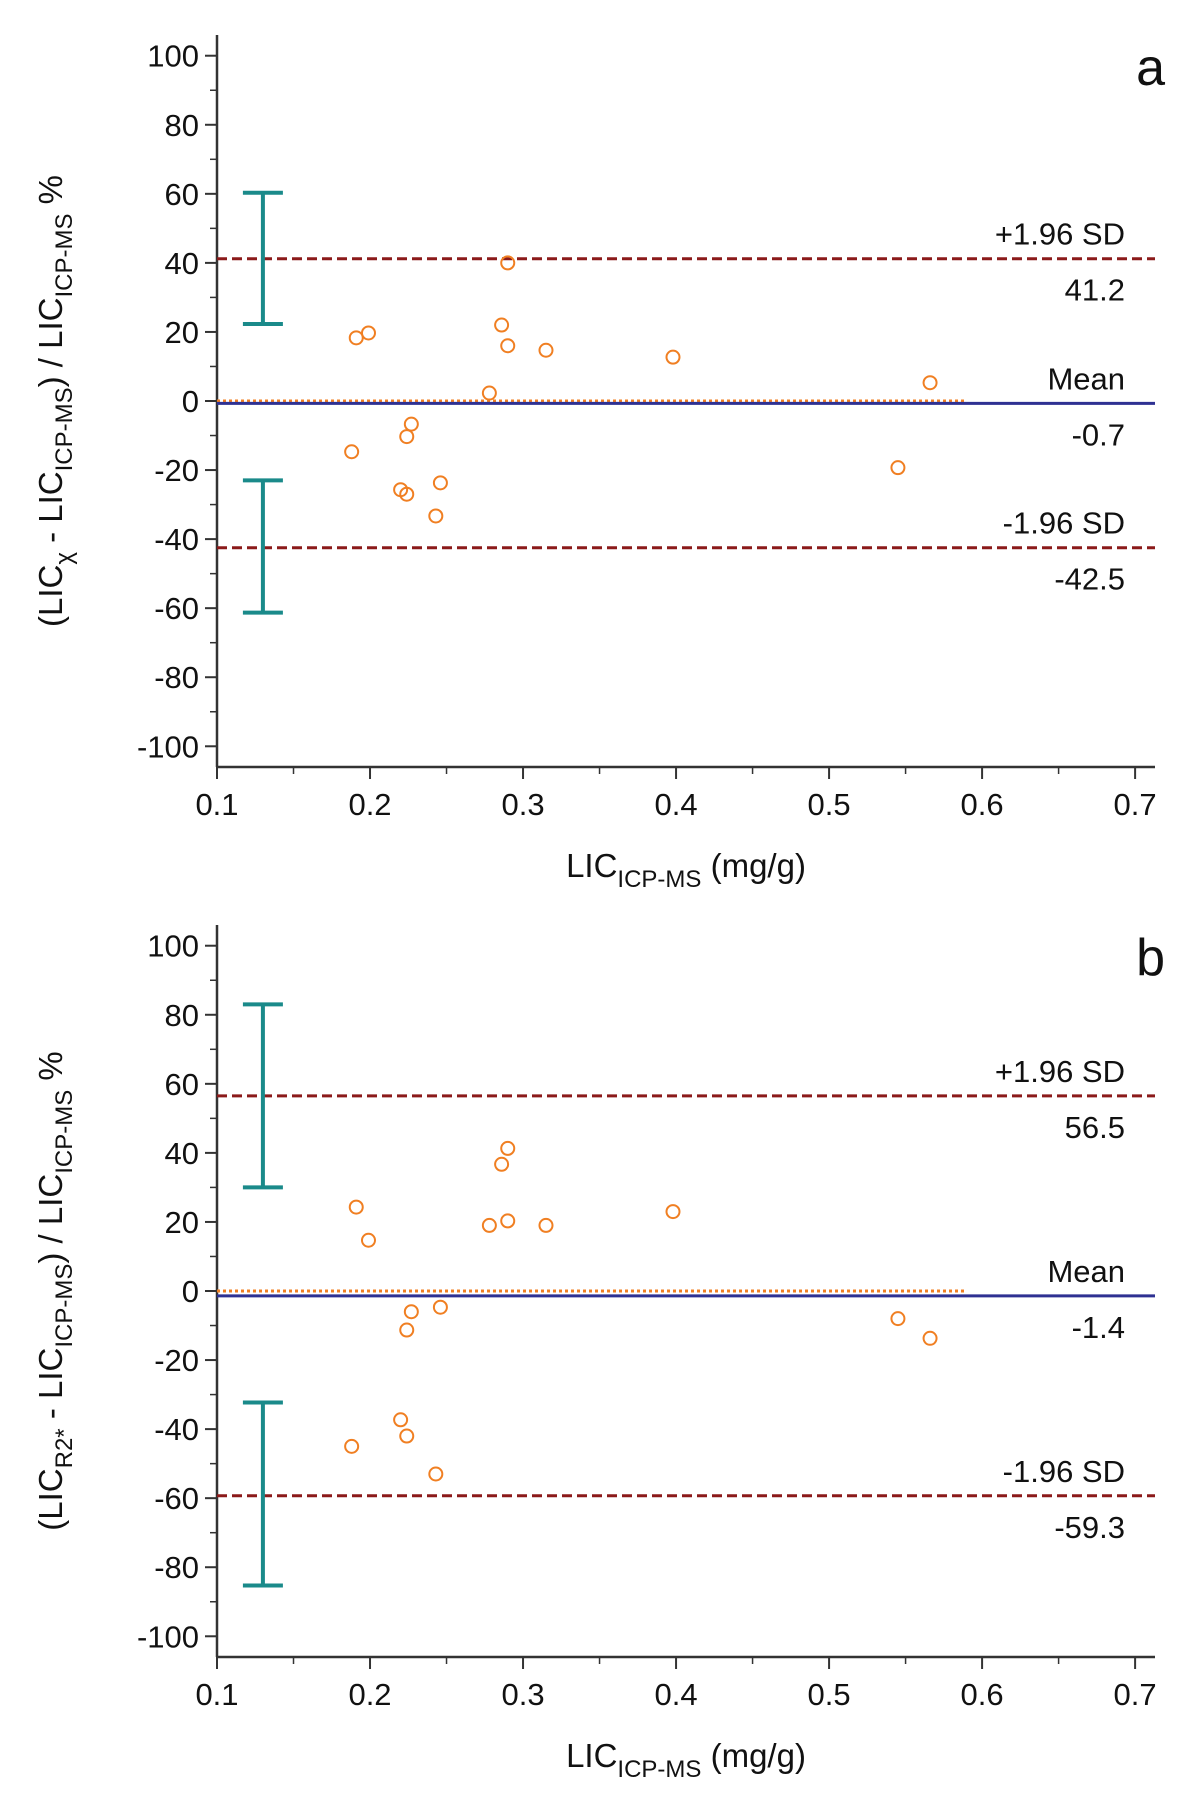 This screenshot has width=1200, height=1800. Describe the element at coordinates (64, 558) in the screenshot. I see `y-label-subscript: χ` at that location.